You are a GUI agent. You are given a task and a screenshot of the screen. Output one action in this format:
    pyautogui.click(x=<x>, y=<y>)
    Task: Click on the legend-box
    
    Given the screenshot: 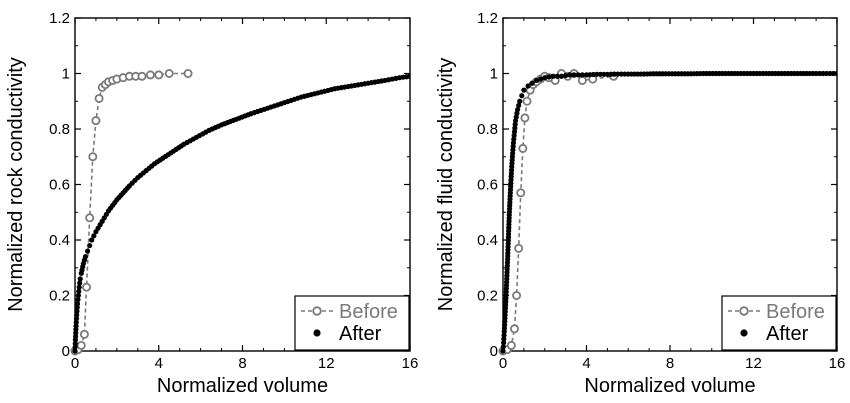 What is the action you would take?
    pyautogui.click(x=352, y=323)
    